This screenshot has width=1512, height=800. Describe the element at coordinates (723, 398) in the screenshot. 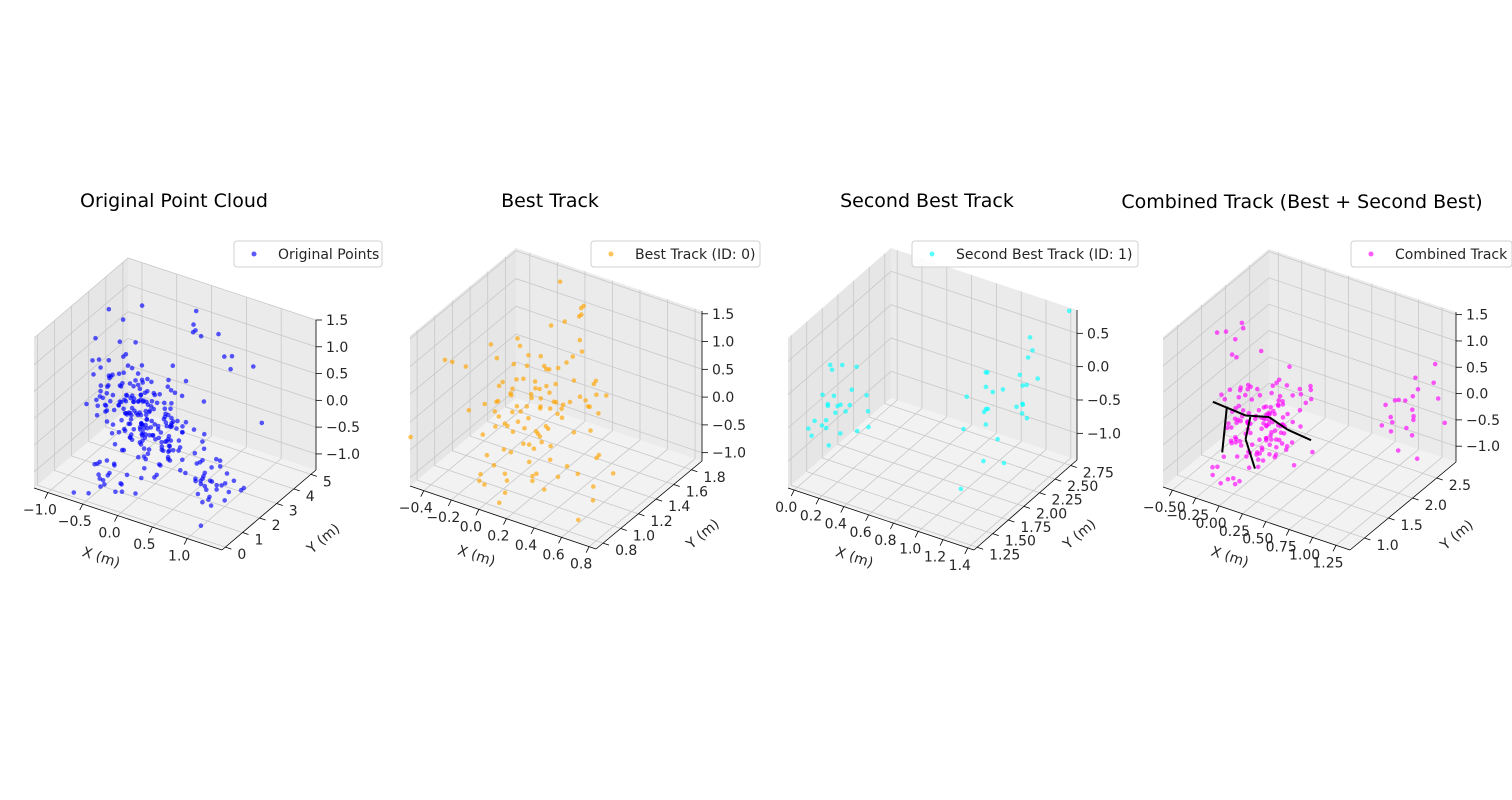

I see `z-tick-label: 0.0` at that location.